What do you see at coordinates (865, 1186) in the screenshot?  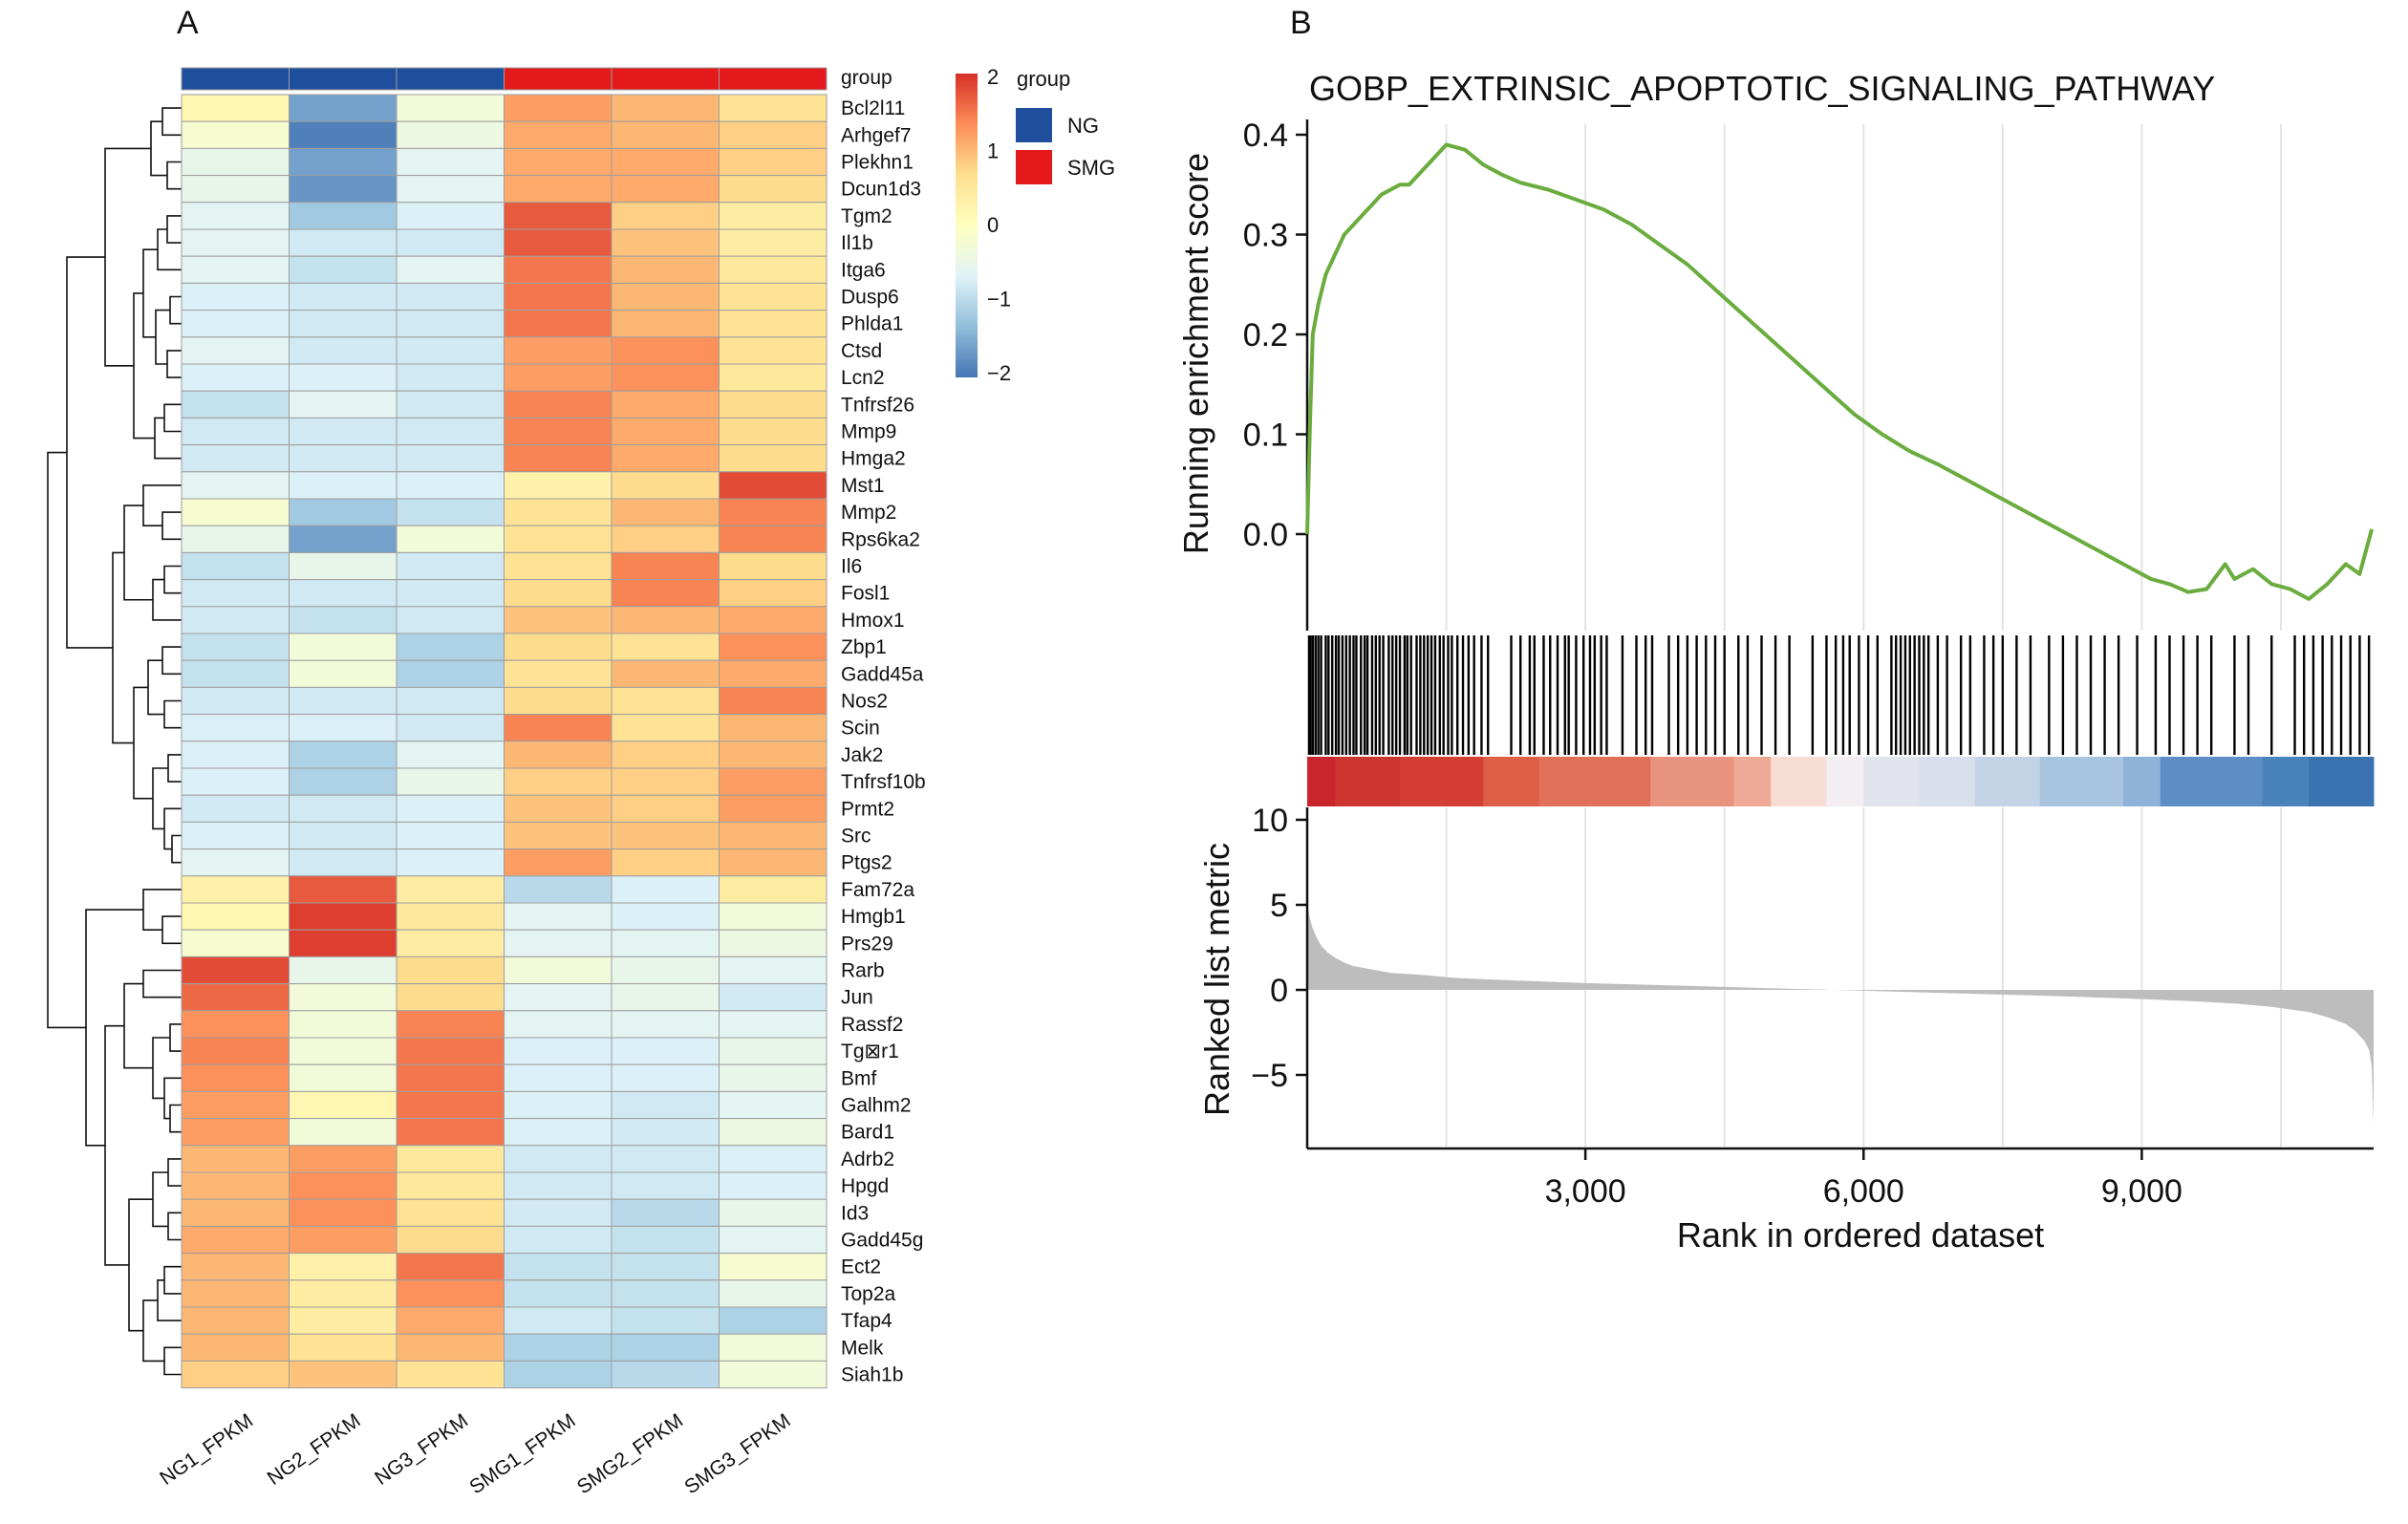 I see `gene-label: Hpgd` at bounding box center [865, 1186].